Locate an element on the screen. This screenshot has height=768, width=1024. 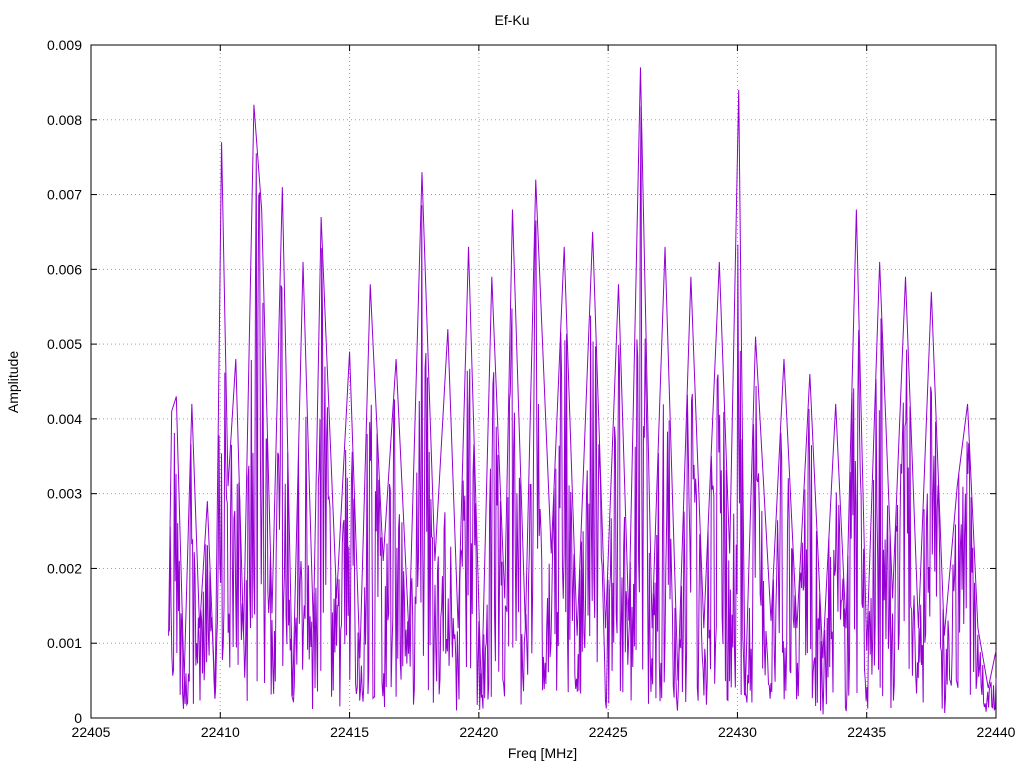
y-tick-label: 0.002 is located at coordinates (64, 568).